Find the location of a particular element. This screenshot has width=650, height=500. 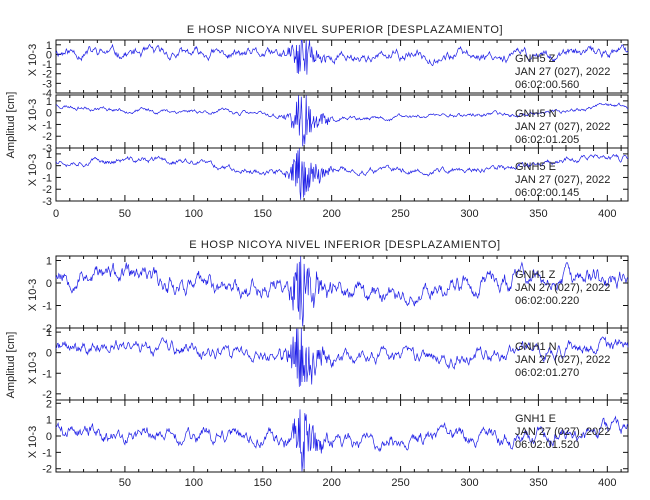

time-label: 06:02:00.145 is located at coordinates (547, 193).